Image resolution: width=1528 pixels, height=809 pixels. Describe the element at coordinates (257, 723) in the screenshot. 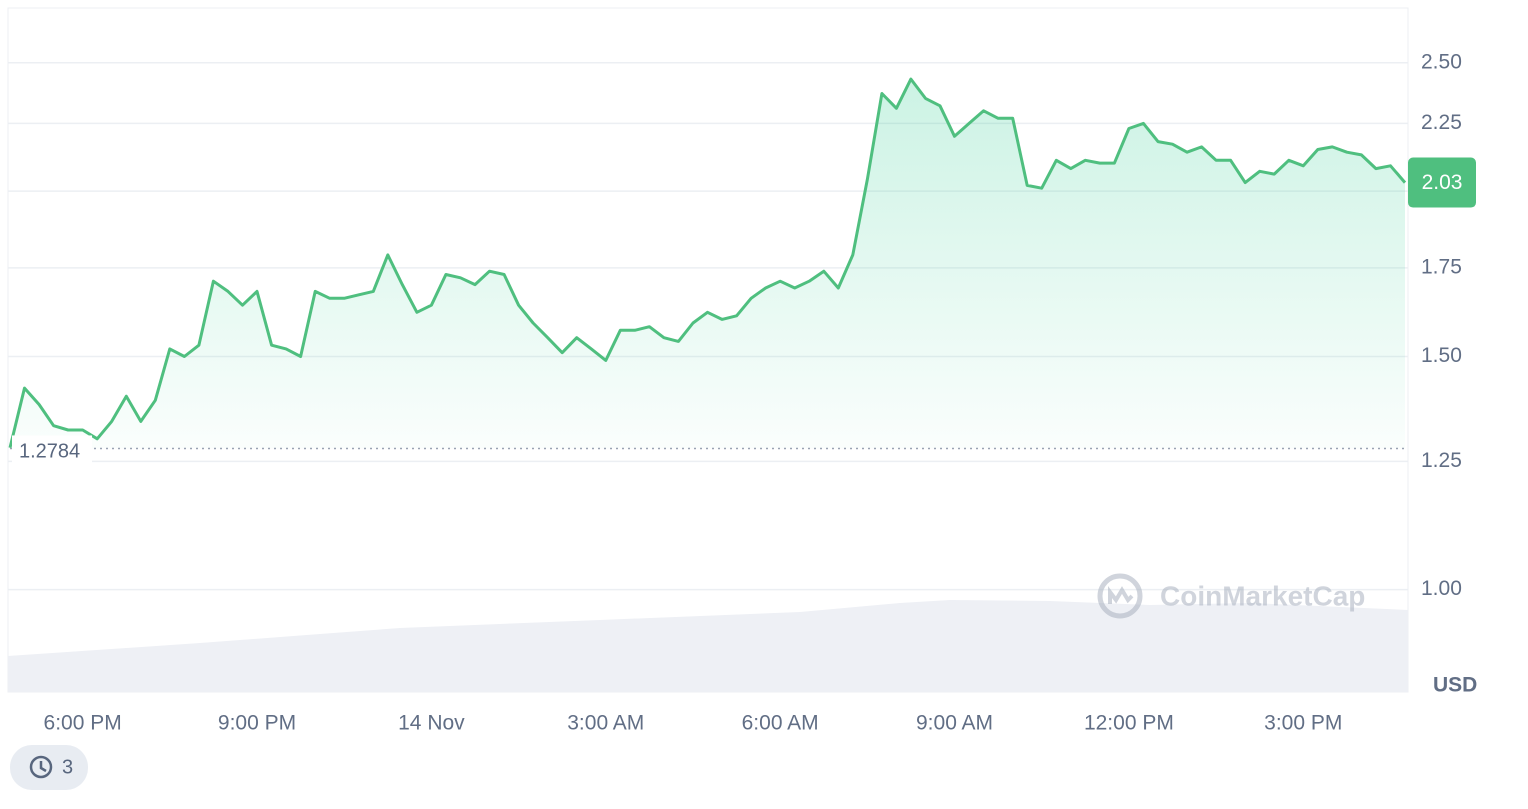

I see `x-tick-label: 9:00 PM` at that location.